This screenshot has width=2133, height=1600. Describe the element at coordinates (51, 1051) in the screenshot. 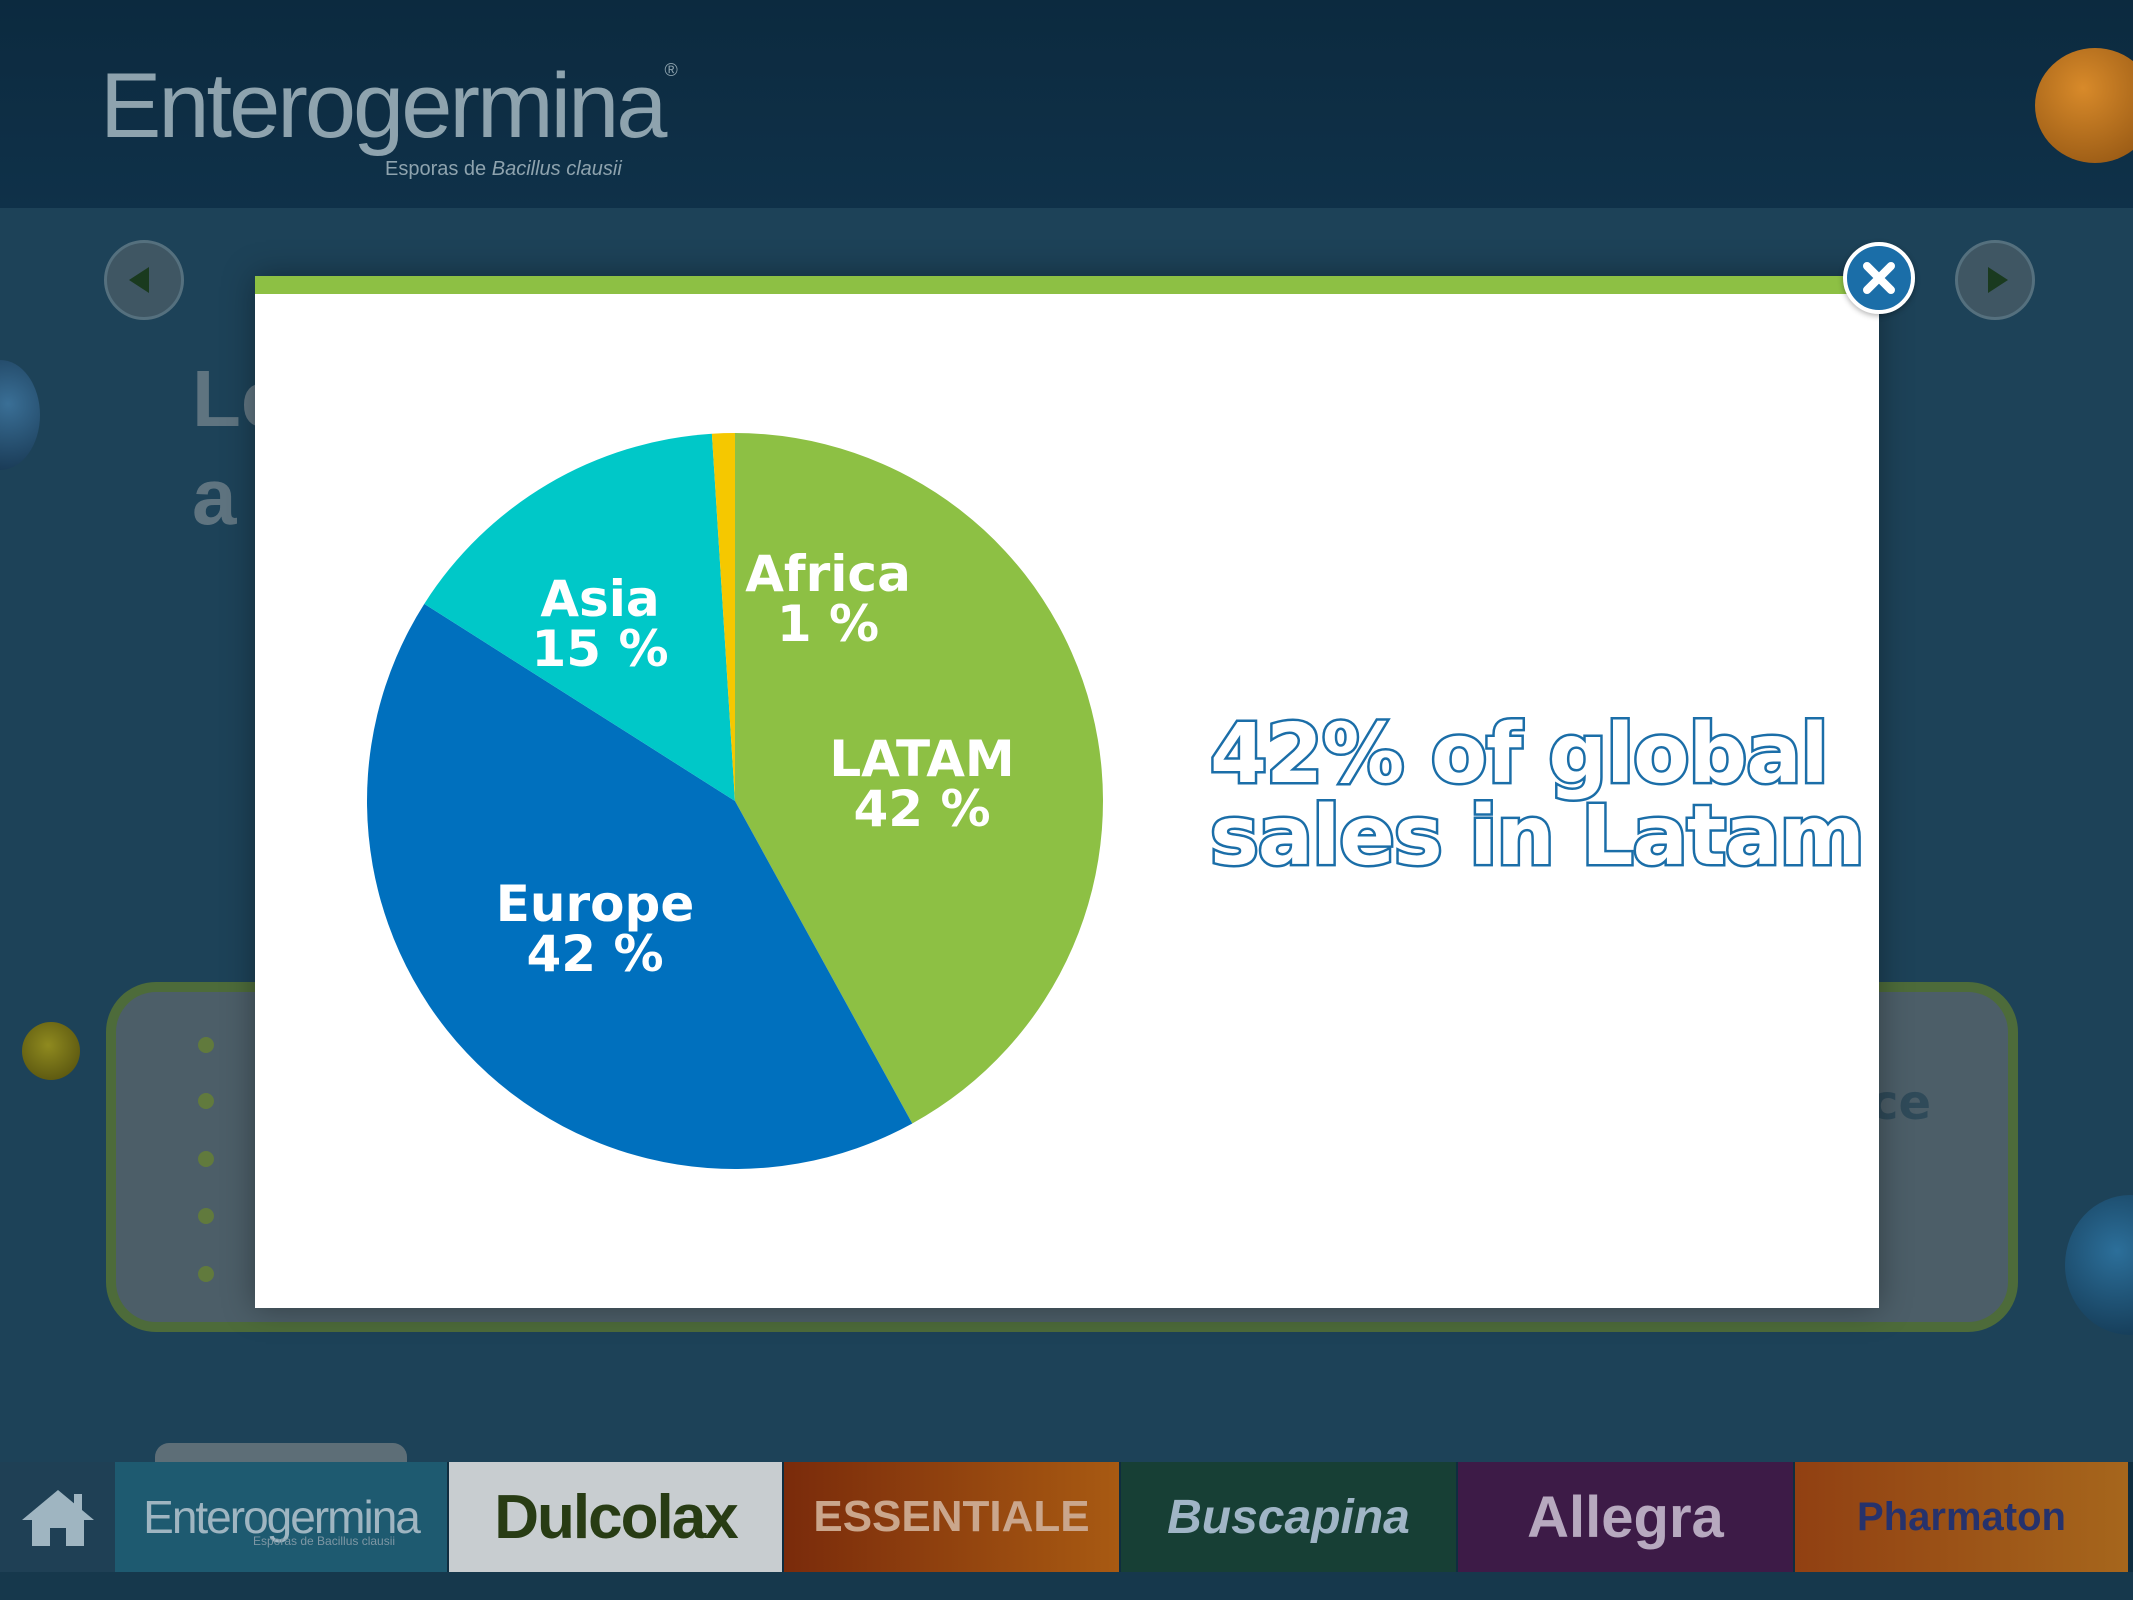

I see `decorative-bubble-yellow` at that location.